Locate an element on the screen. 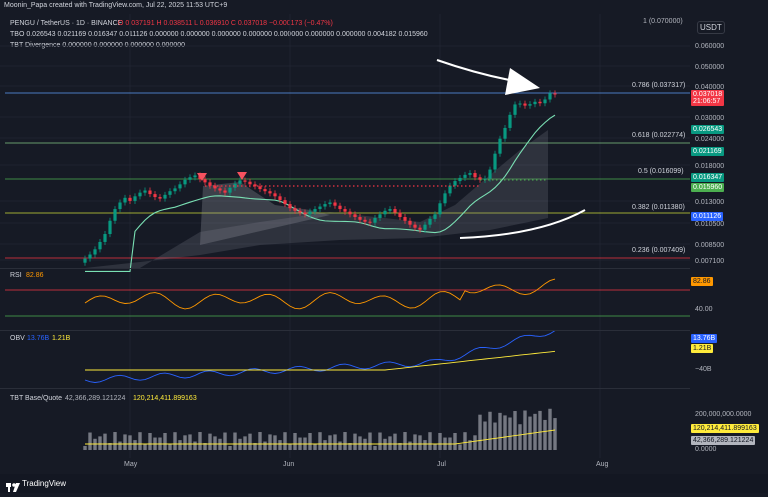 Image resolution: width=768 pixels, height=497 pixels. obv-ma-line is located at coordinates (320, 360).